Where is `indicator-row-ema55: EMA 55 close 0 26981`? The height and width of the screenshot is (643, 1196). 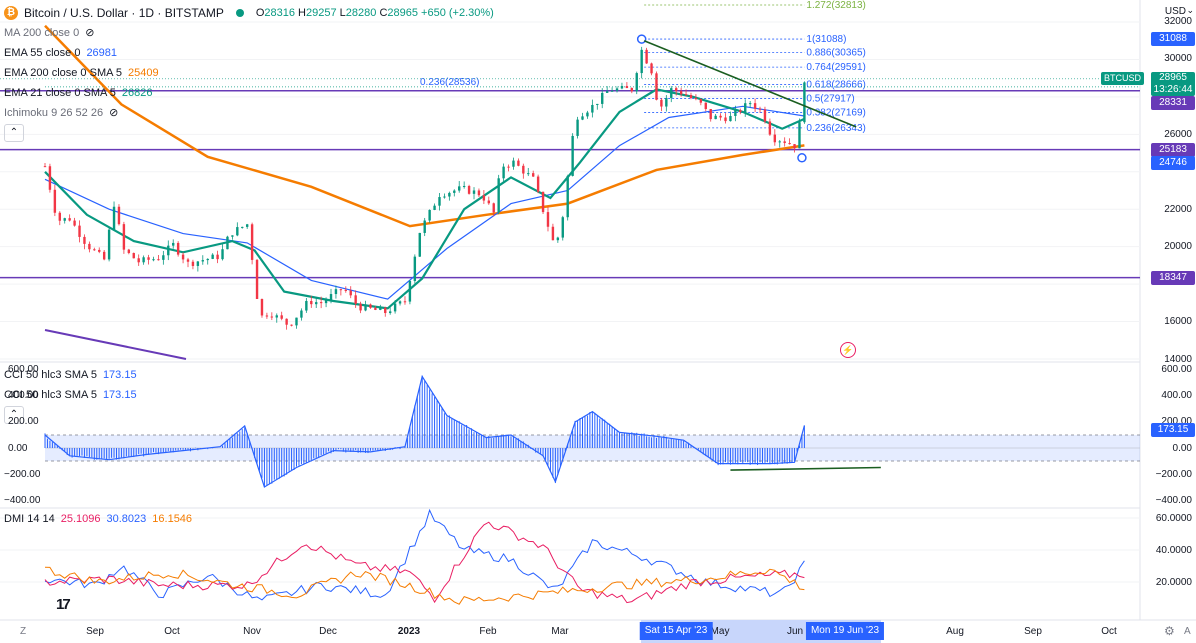
indicator-row-ema55: EMA 55 close 0 26981 is located at coordinates (61, 53).